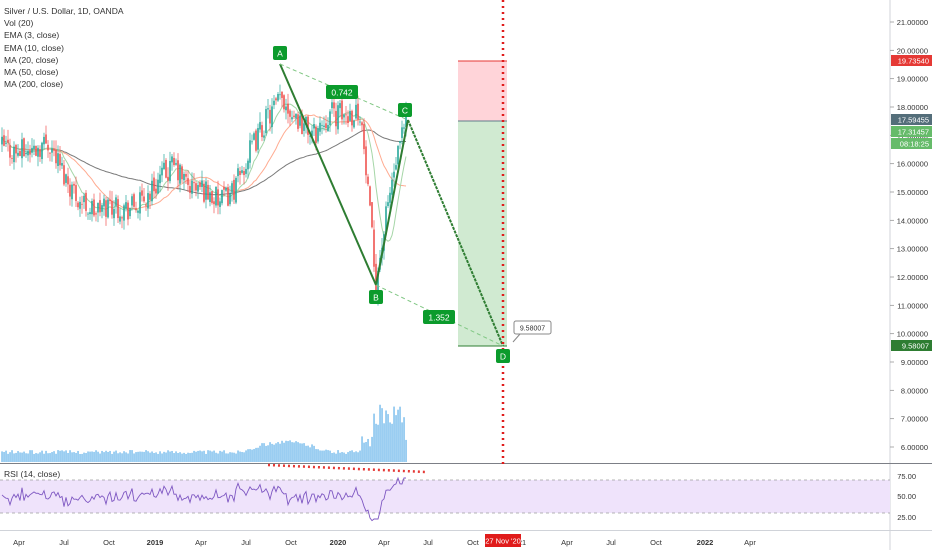  What do you see at coordinates (482, 91) in the screenshot?
I see `stop-loss-zone` at bounding box center [482, 91].